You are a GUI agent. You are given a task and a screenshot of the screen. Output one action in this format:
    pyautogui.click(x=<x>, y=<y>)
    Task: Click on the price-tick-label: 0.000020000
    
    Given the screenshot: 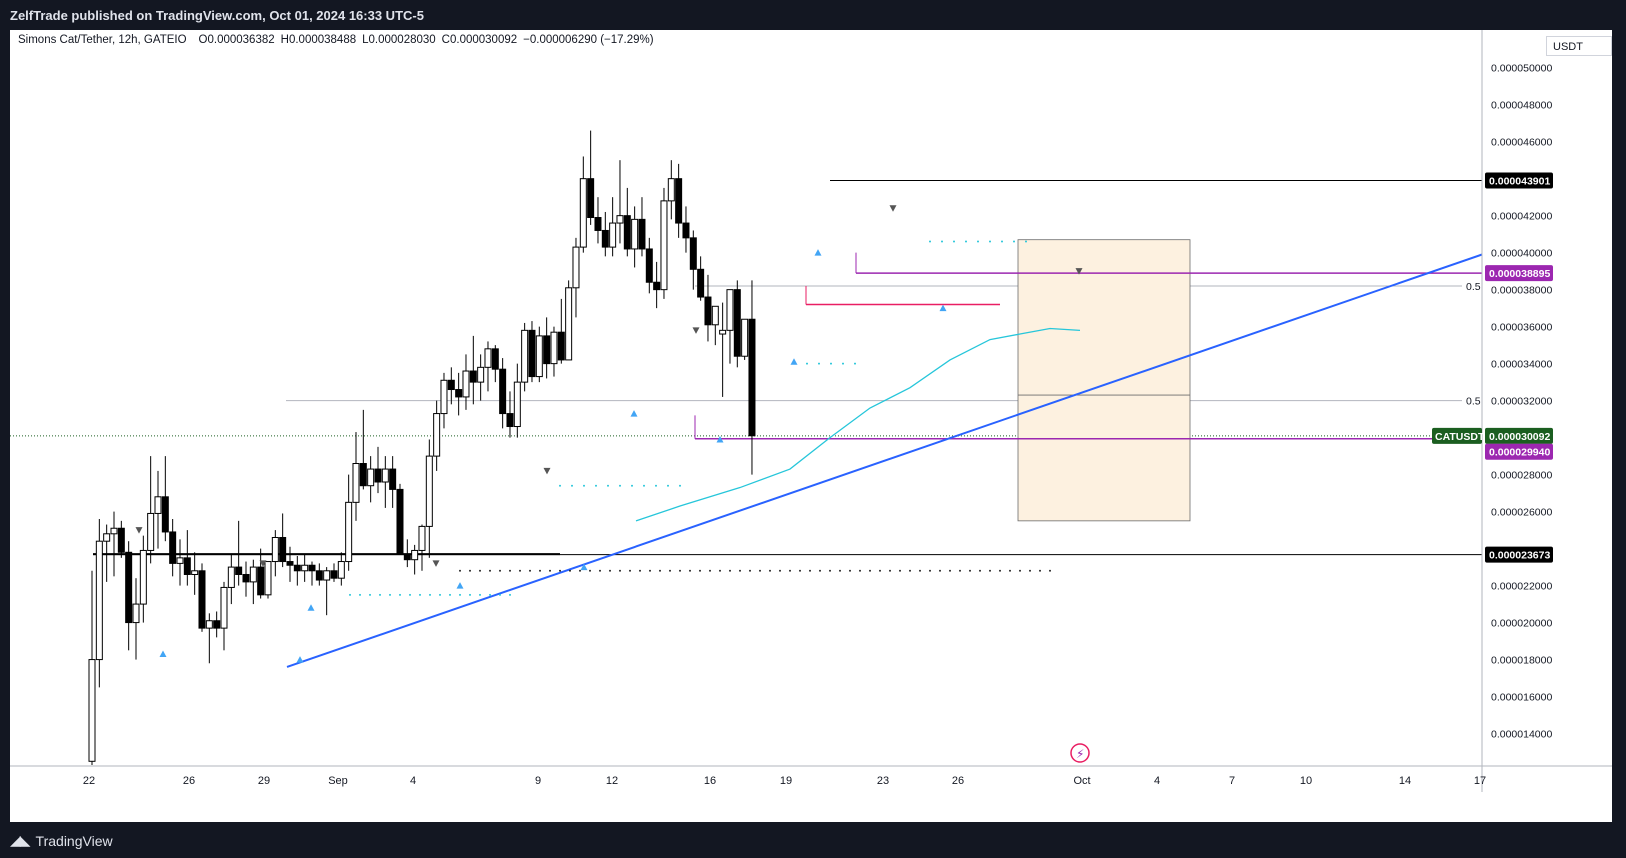 What is the action you would take?
    pyautogui.click(x=1521, y=624)
    